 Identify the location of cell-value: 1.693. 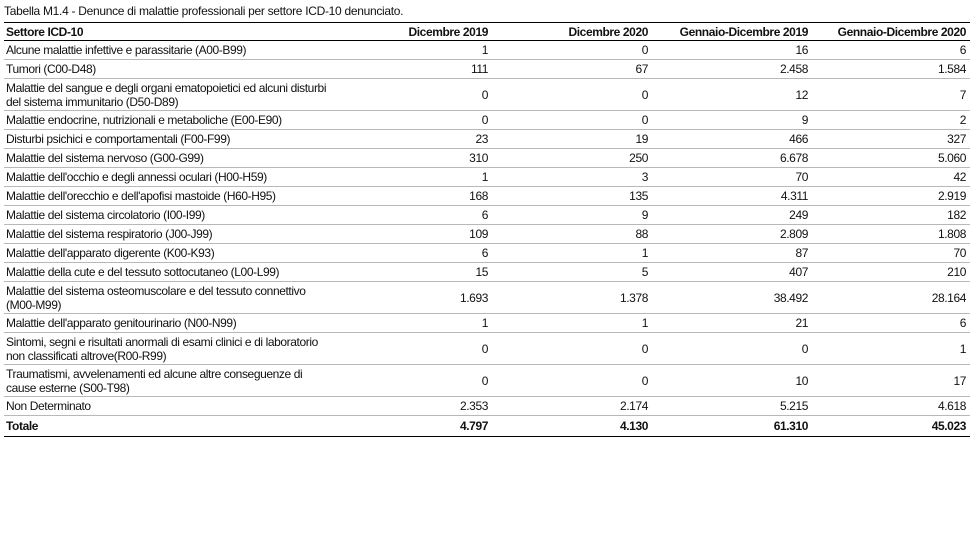
(412, 297).